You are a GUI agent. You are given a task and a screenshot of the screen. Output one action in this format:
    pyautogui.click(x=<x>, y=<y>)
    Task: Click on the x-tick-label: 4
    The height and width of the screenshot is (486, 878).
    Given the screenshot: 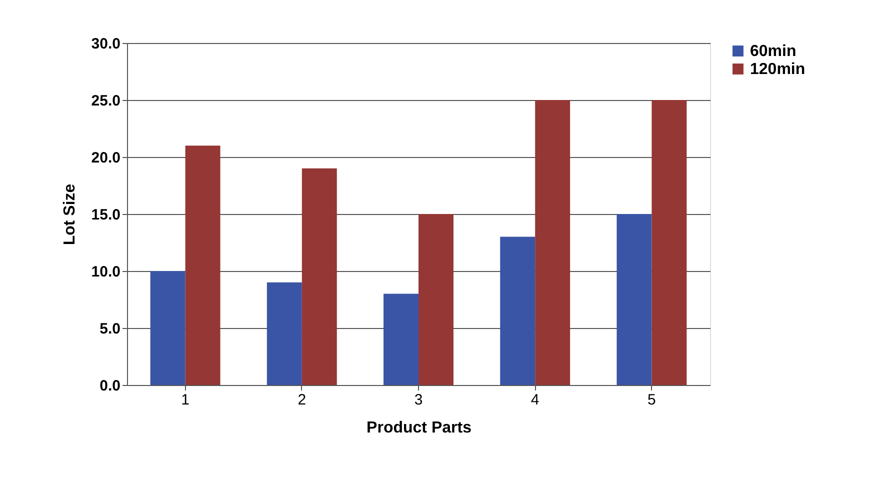 What is the action you would take?
    pyautogui.click(x=535, y=400)
    